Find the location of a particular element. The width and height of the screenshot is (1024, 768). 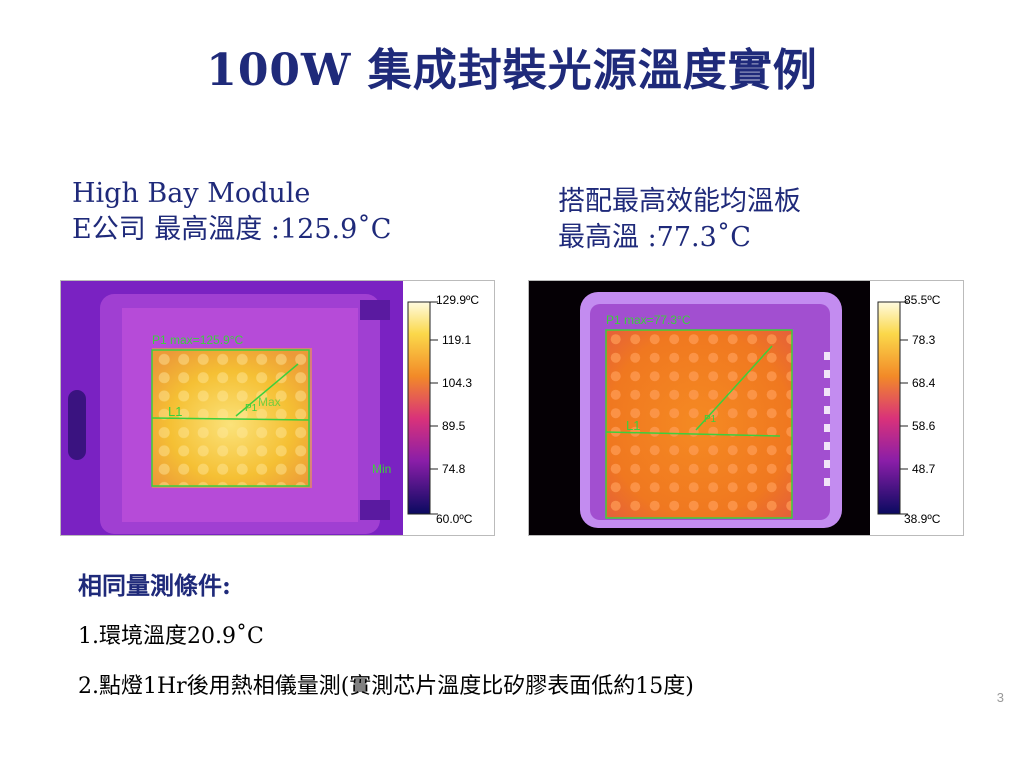

condition-item-2: 2.點燈1Hr後用熱相儀量測(實測芯片溫度比矽膠表面低約15度) is located at coordinates (386, 686).